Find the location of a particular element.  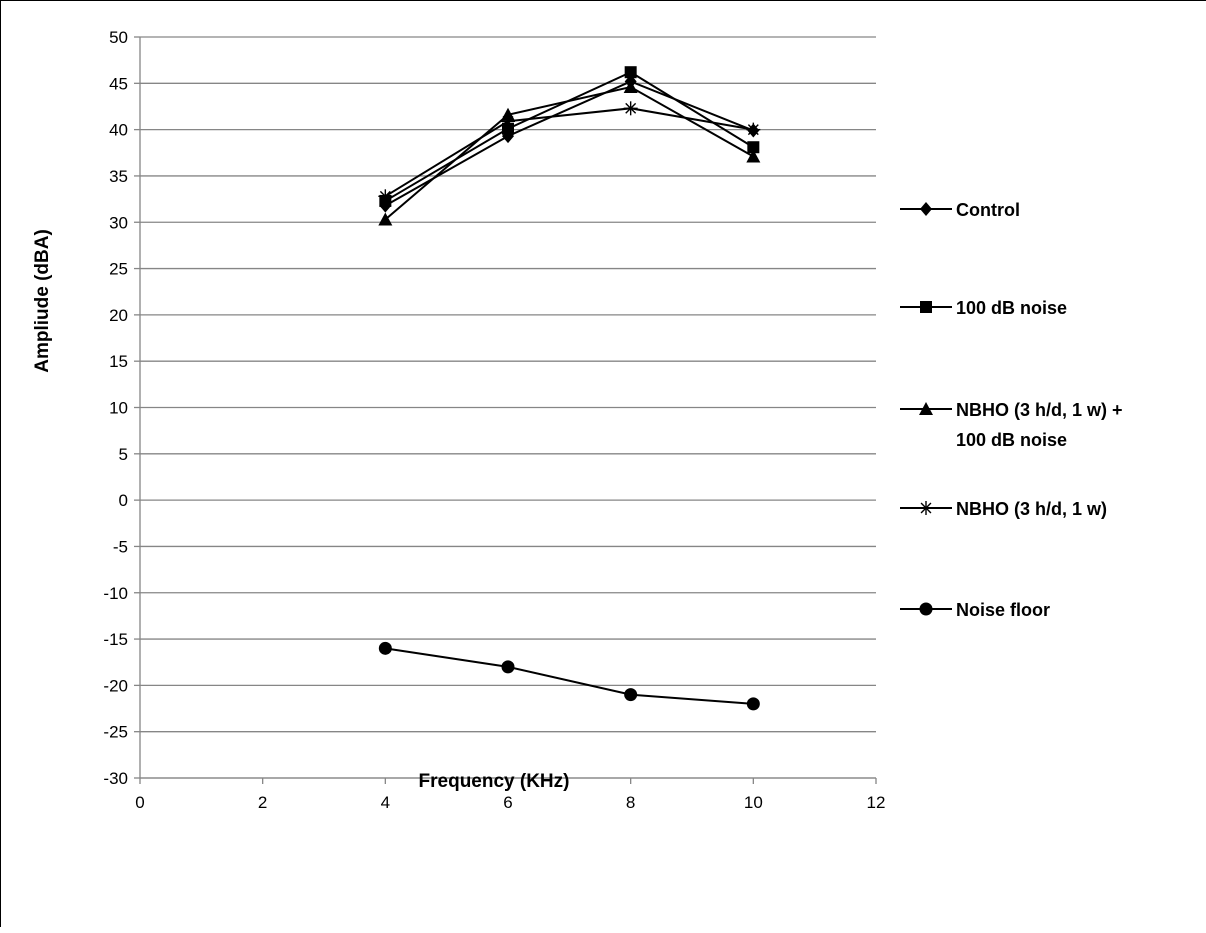

series-noise-floor is located at coordinates (569, 676).